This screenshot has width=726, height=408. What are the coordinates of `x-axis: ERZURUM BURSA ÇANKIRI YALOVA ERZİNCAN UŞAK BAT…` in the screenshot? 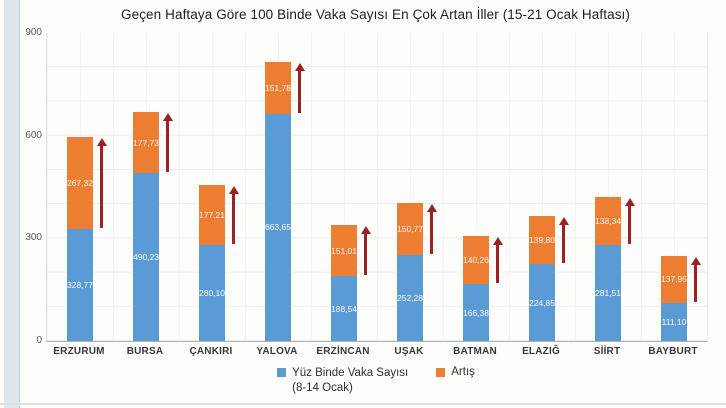 It's located at (376, 351).